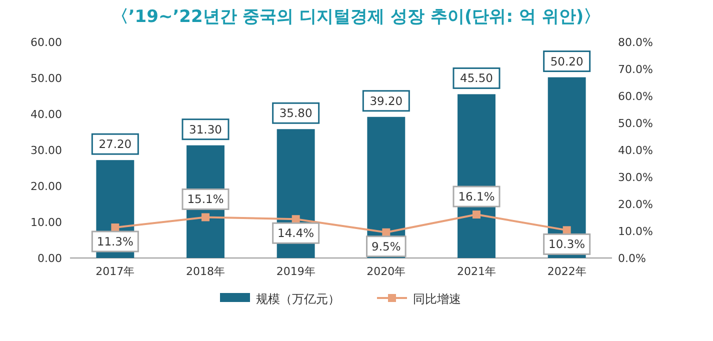 The height and width of the screenshot is (341, 713). Describe the element at coordinates (46, 186) in the screenshot. I see `y-tick-label: 20.00` at that location.